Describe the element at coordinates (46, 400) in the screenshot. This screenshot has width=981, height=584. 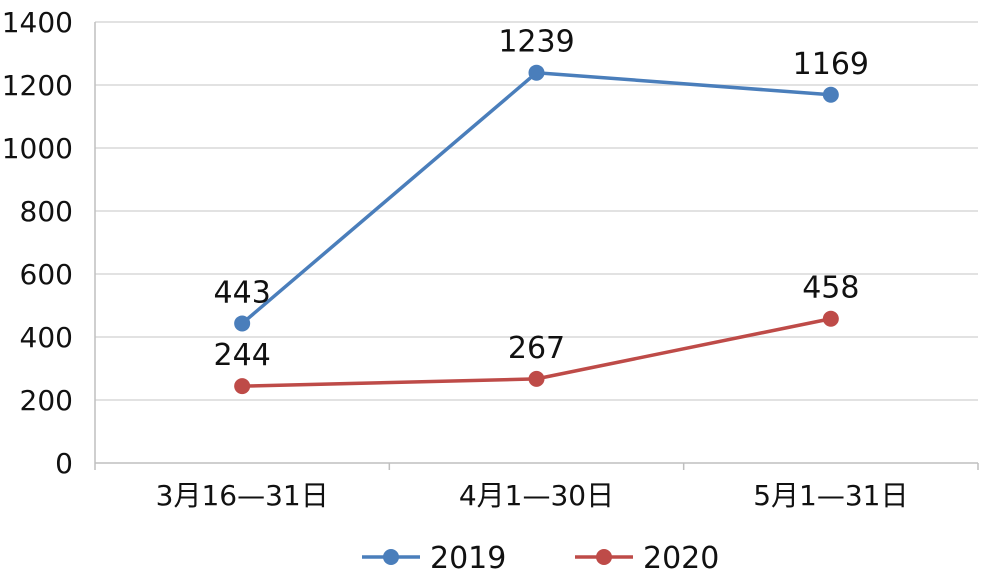
I see `y-tick-label: 200` at that location.